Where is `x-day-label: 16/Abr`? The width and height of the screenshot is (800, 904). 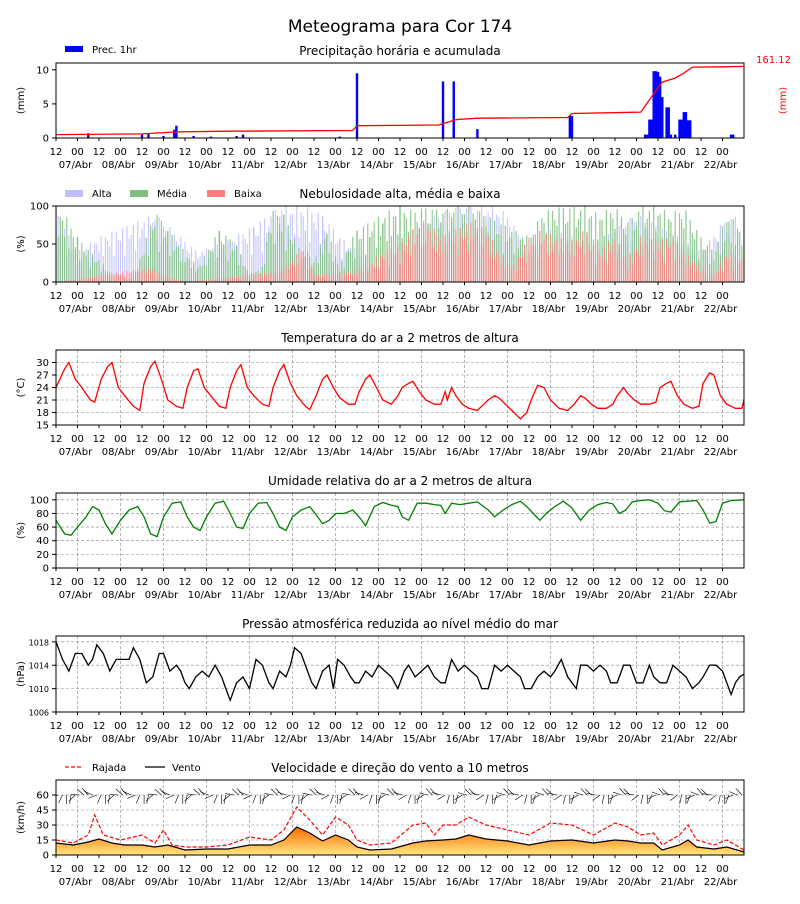 x-day-label: 16/Abr is located at coordinates (463, 882).